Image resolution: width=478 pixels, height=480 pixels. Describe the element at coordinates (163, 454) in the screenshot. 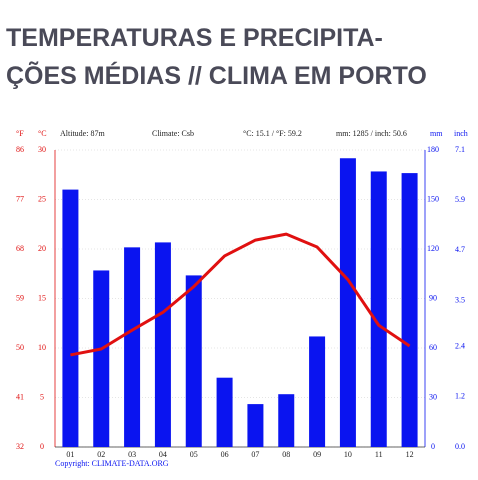

I see `x-tick-label: 04` at that location.